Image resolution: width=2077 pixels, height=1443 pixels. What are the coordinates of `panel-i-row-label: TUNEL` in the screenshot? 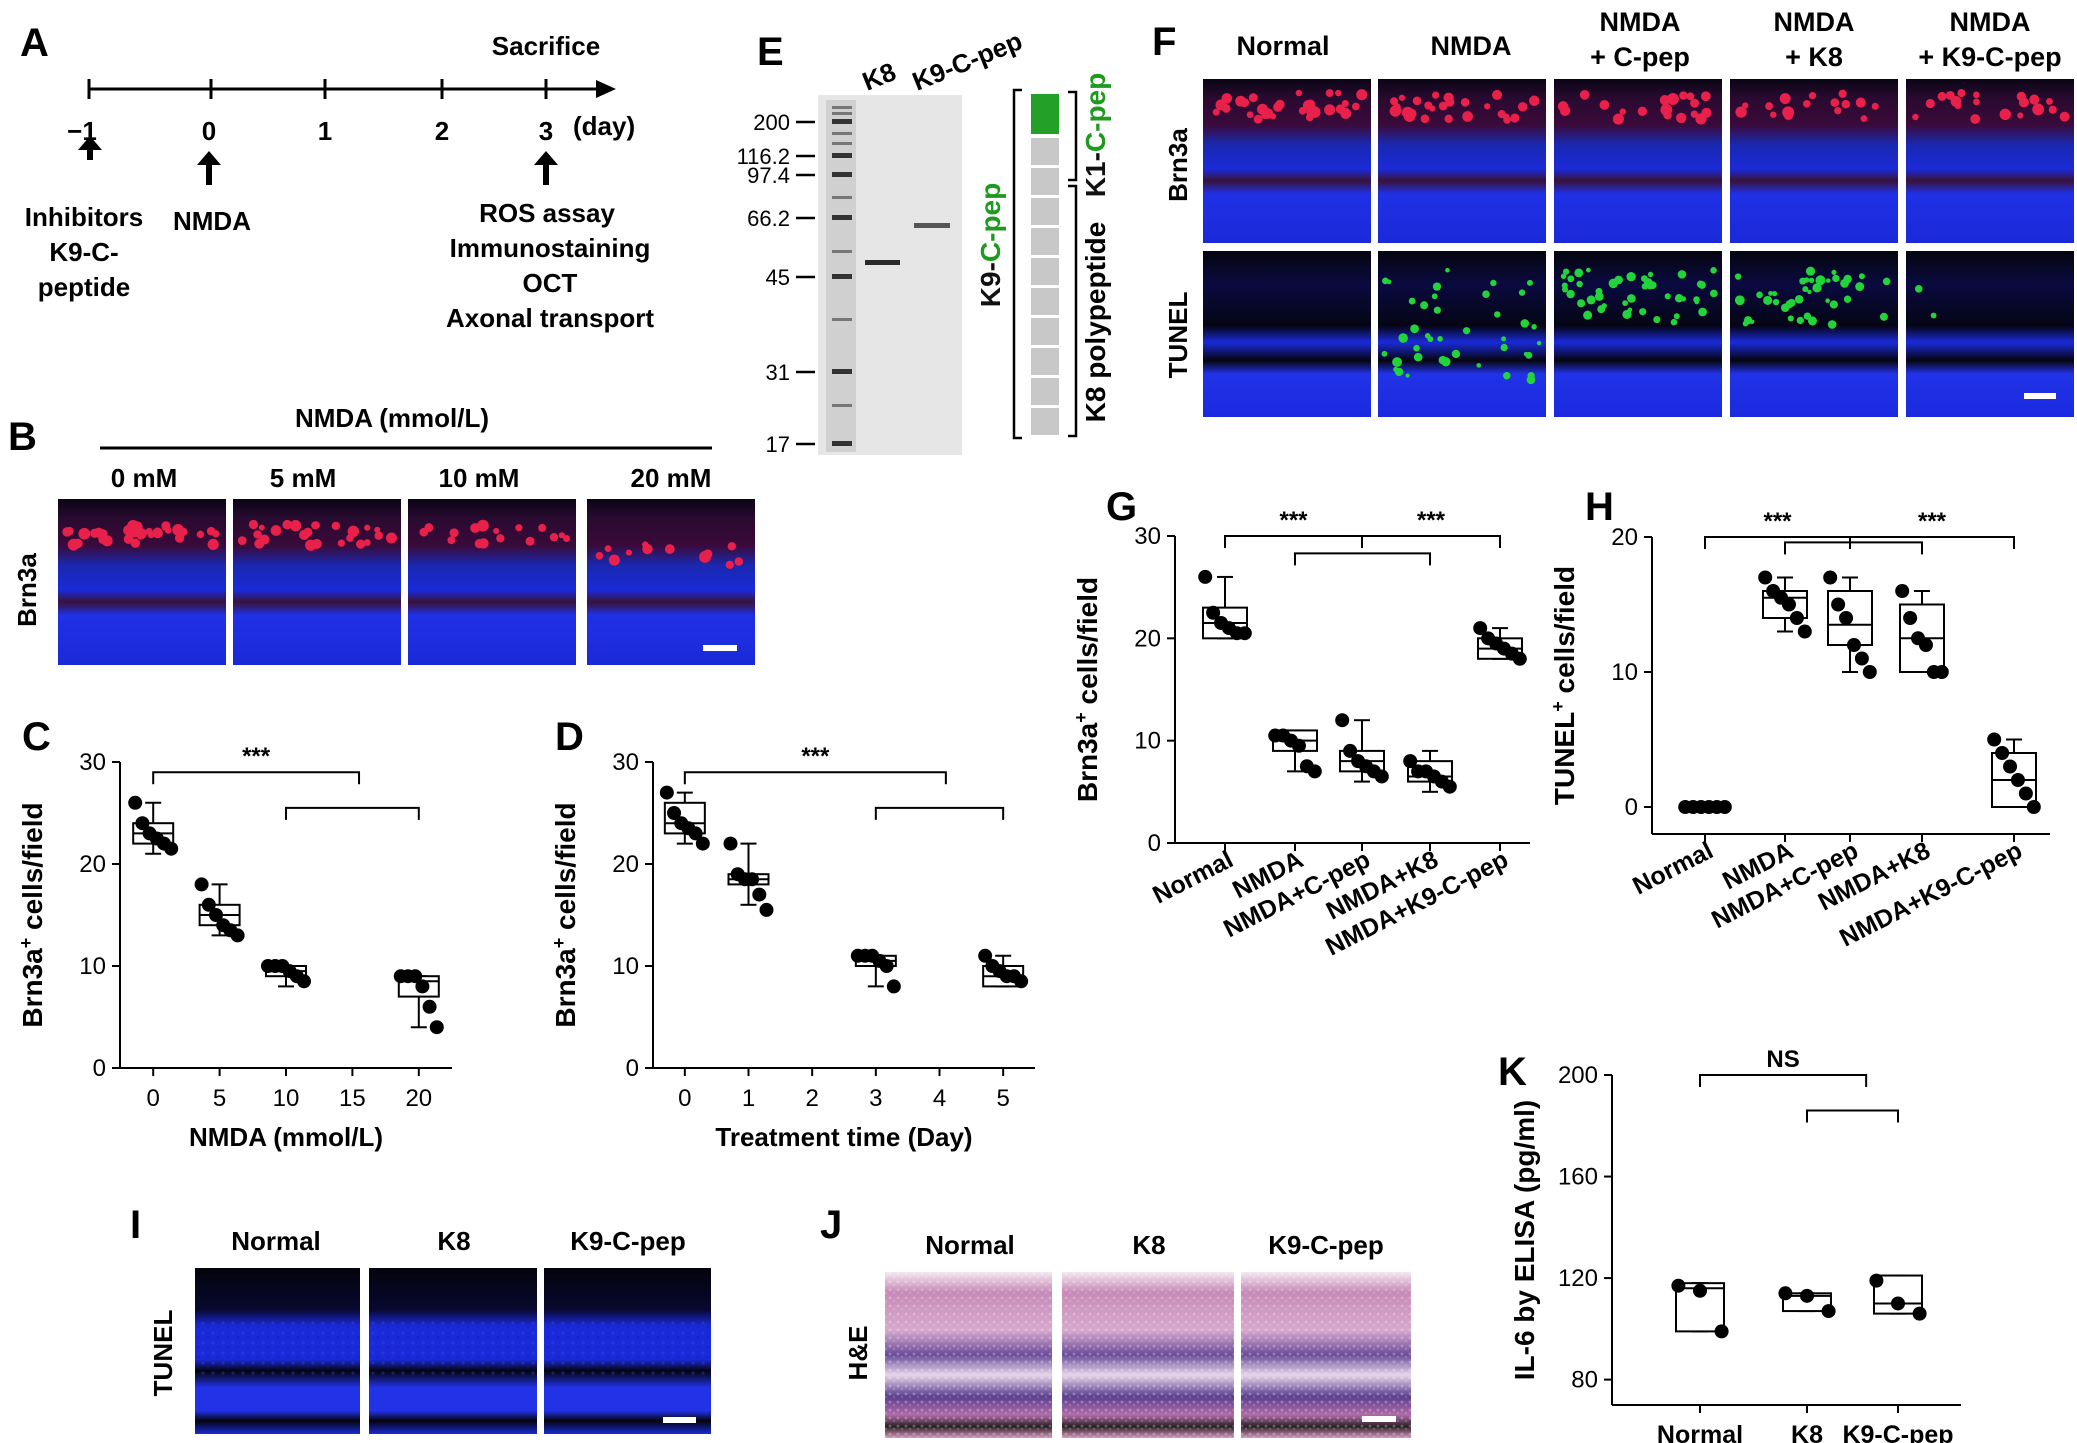 It's located at (163, 1353).